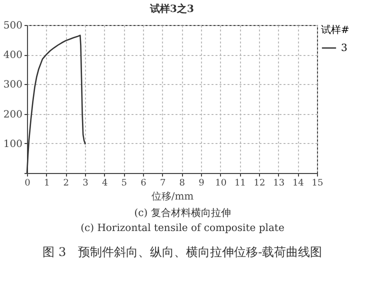 Image resolution: width=365 pixels, height=297 pixels. What do you see at coordinates (298, 183) in the screenshot?
I see `x-tick-label: 14` at bounding box center [298, 183].